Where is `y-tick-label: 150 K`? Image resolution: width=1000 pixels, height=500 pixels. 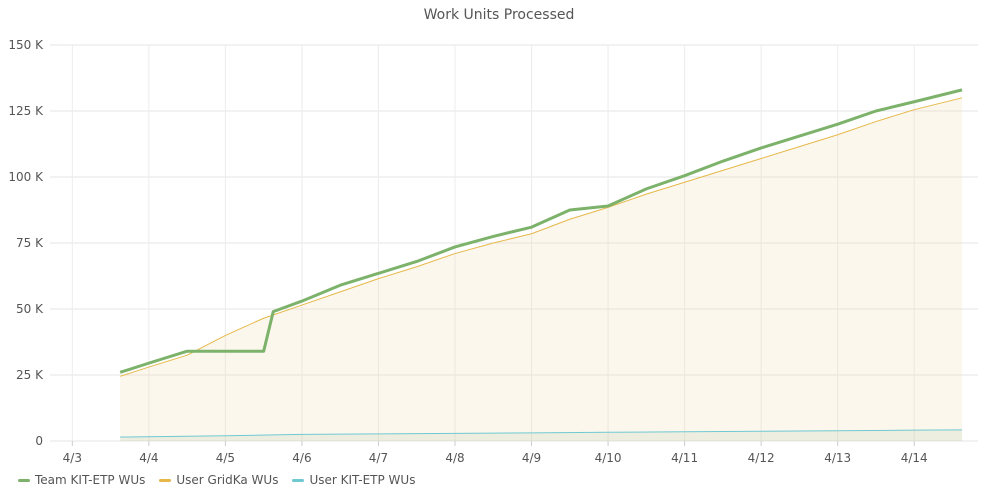
y-tick-label: 150 K is located at coordinates (26, 45).